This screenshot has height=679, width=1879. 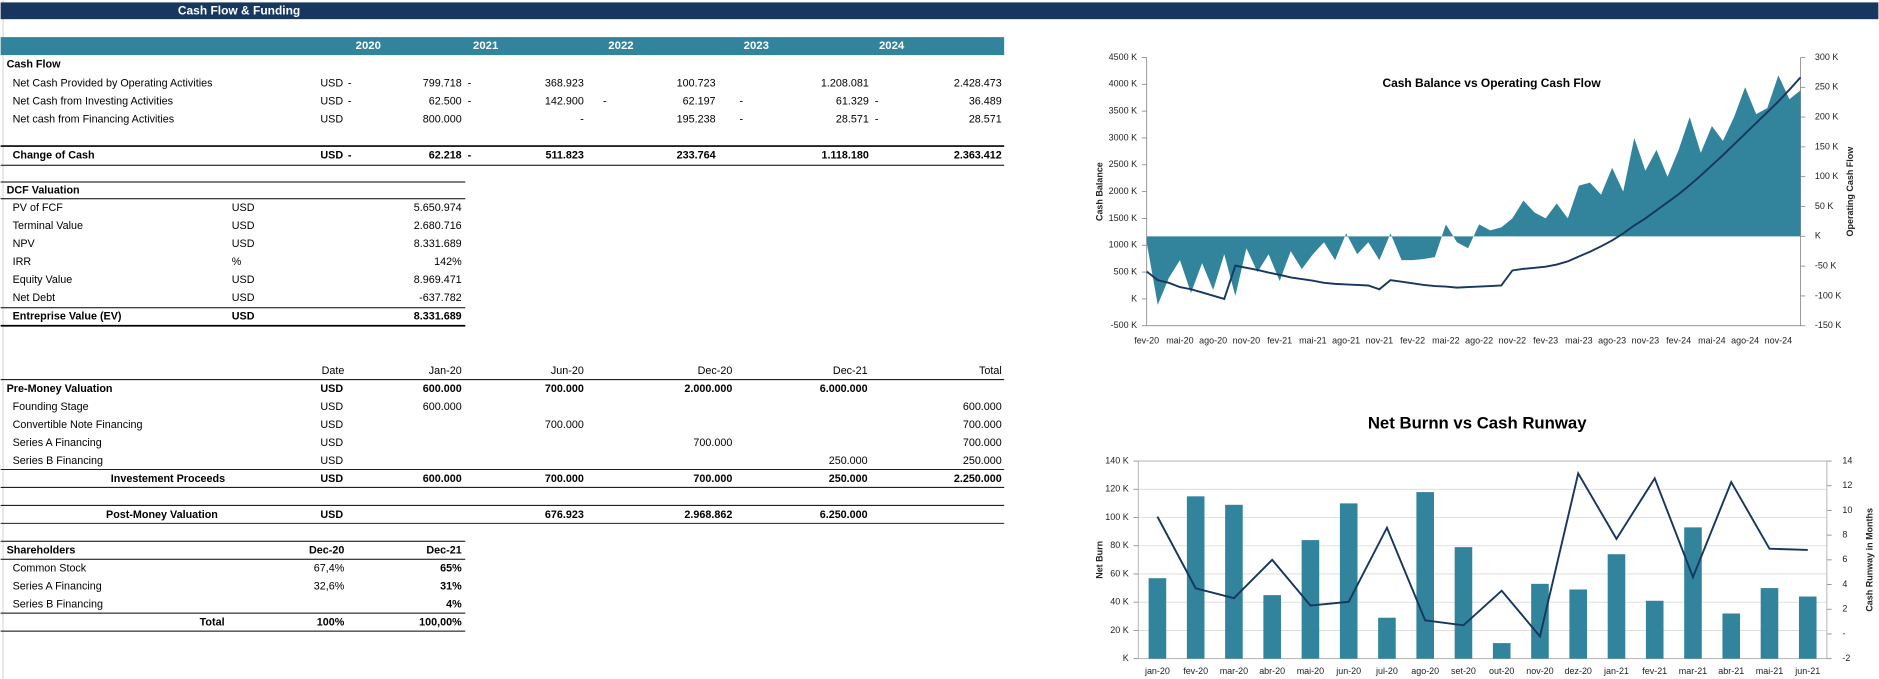 I want to click on y2-tick-label: 6, so click(x=1844, y=559).